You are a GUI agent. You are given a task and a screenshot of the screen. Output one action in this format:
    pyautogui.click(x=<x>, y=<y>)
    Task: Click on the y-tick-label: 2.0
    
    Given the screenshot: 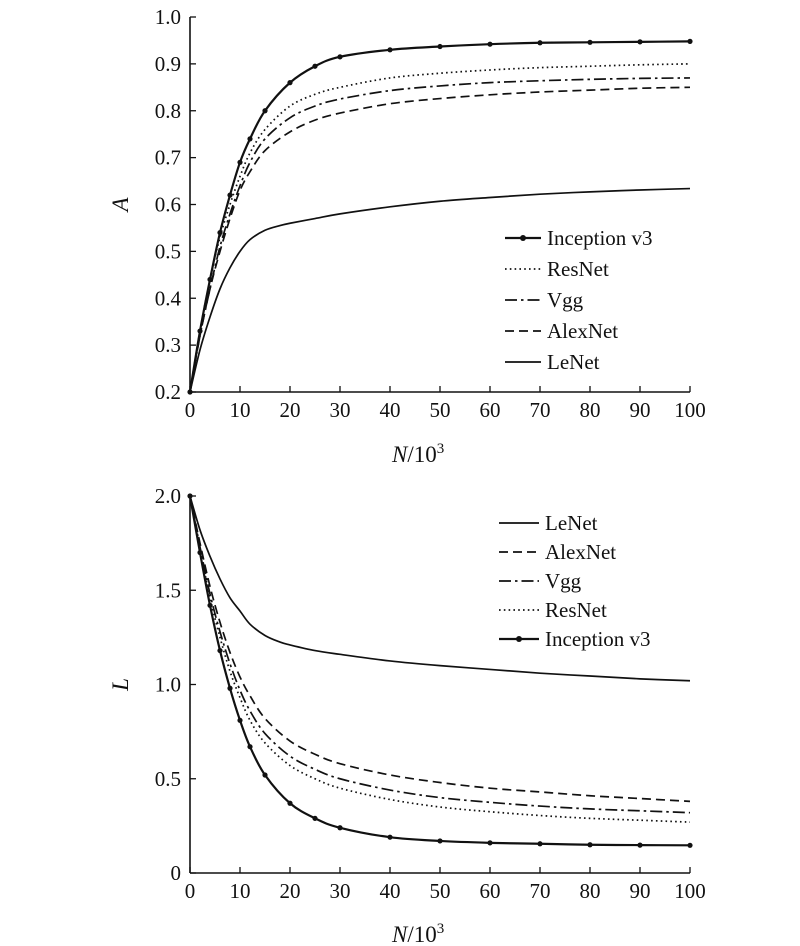 What is the action you would take?
    pyautogui.click(x=168, y=496)
    